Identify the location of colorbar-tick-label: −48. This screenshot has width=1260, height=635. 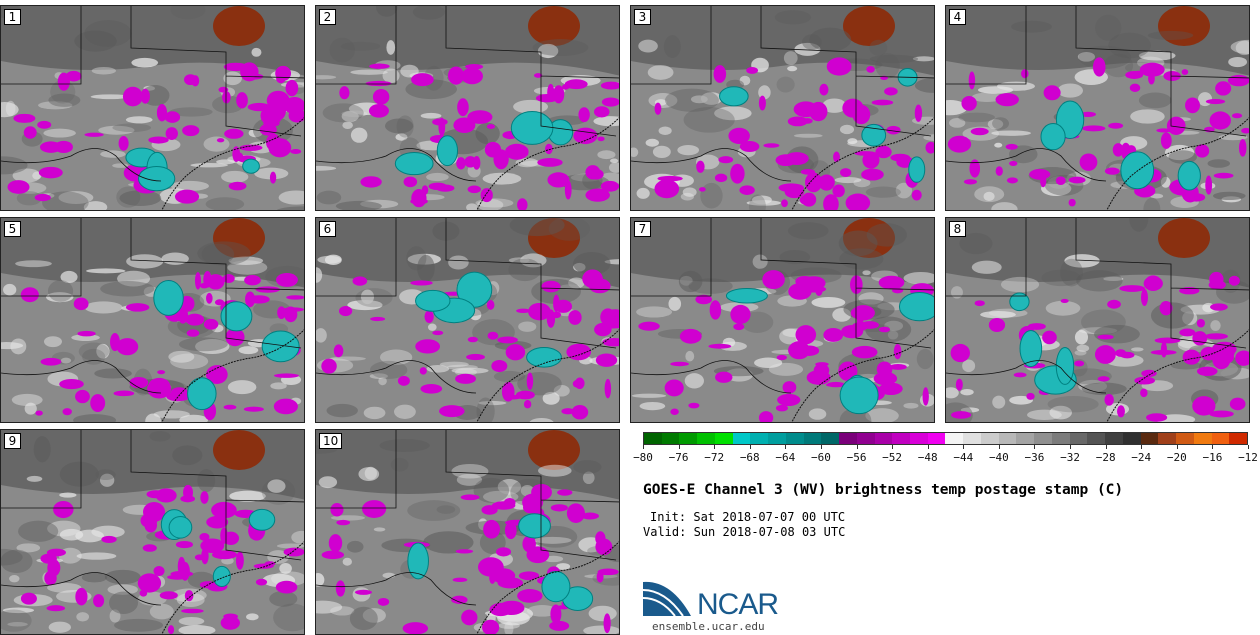
(927, 457).